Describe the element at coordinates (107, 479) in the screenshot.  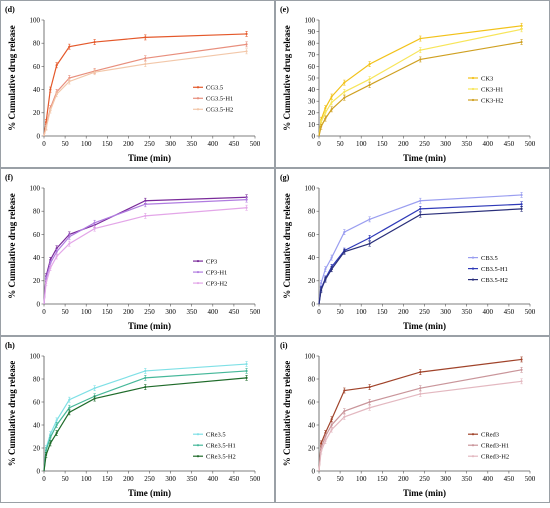
I see `panel-5-x-tick-label: 150` at that location.